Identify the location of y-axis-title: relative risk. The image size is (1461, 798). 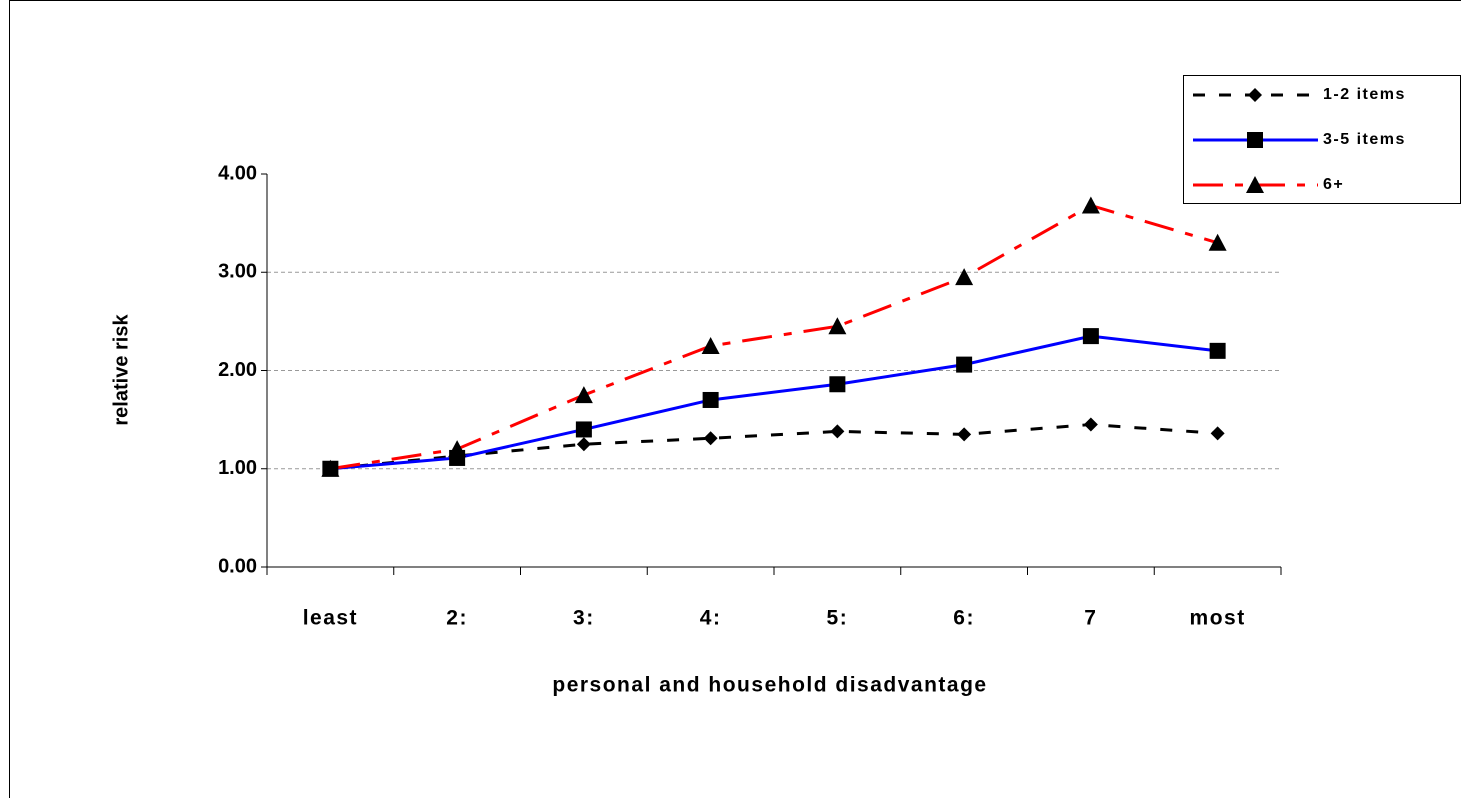
(121, 370).